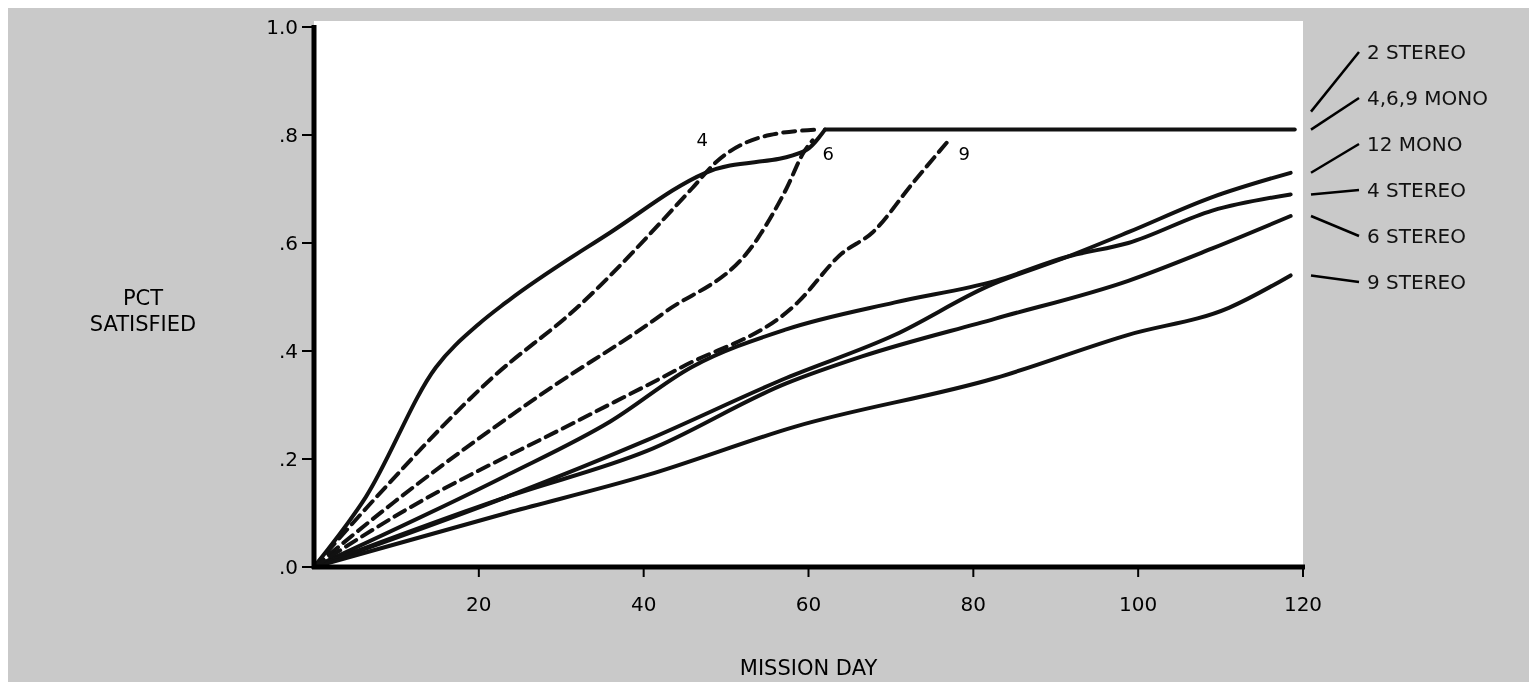 This screenshot has height=690, width=1537. Describe the element at coordinates (288, 135) in the screenshot. I see `y-tick-label: .8` at that location.